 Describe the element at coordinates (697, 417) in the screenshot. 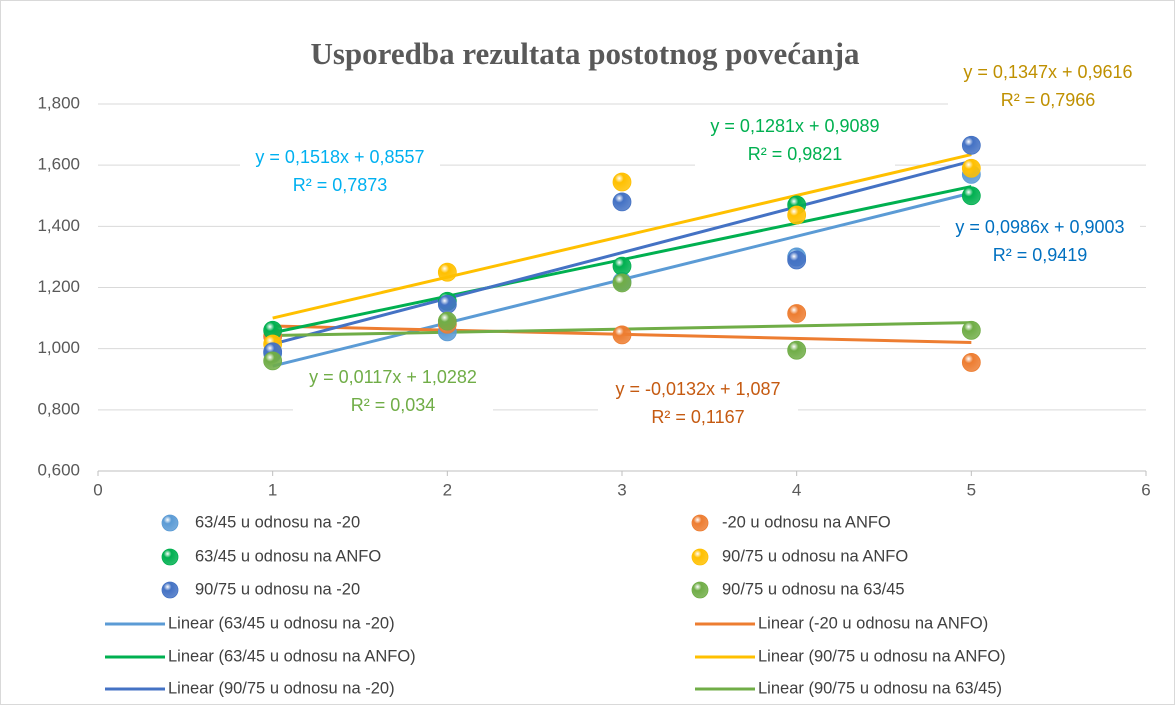

I see `annotation: R² = 0,1167` at that location.